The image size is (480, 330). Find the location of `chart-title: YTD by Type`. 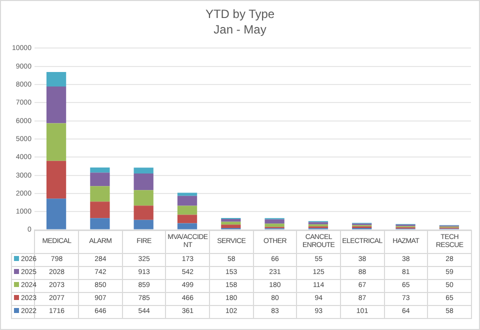

chart-title: YTD by Type is located at coordinates (240, 14).